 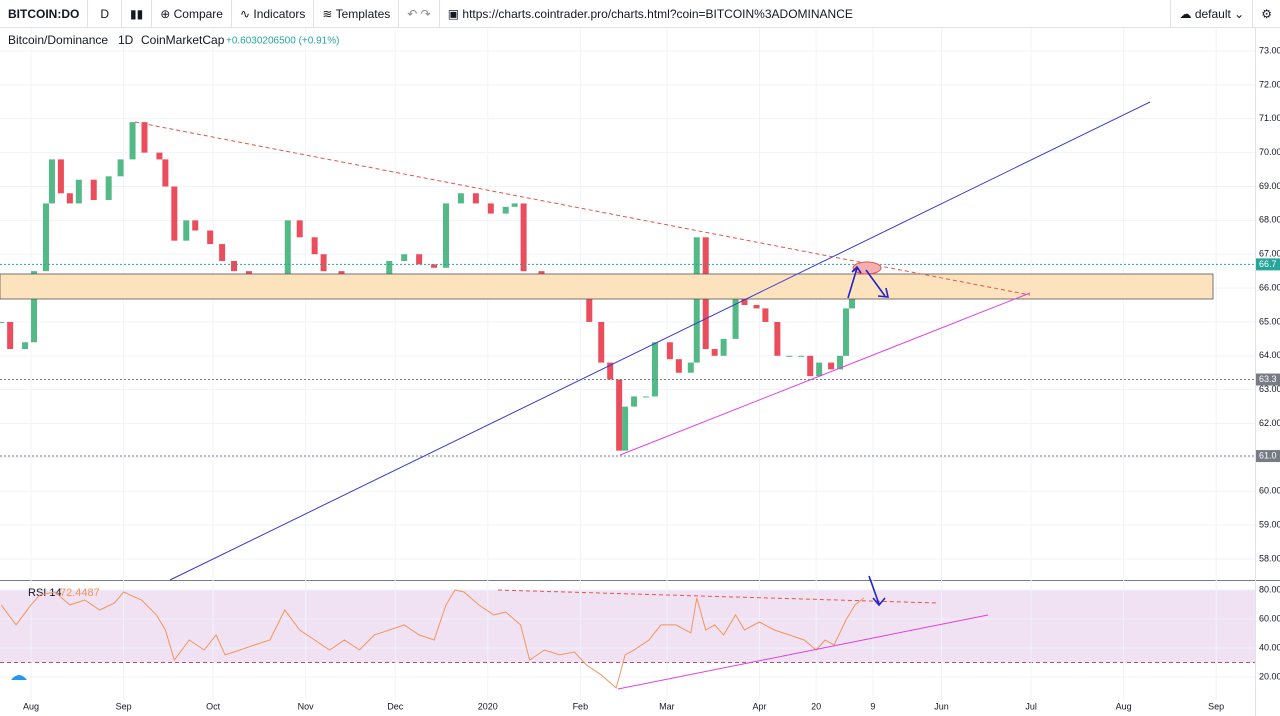 What do you see at coordinates (1269, 152) in the screenshot?
I see `y-tick-label: 70.00` at bounding box center [1269, 152].